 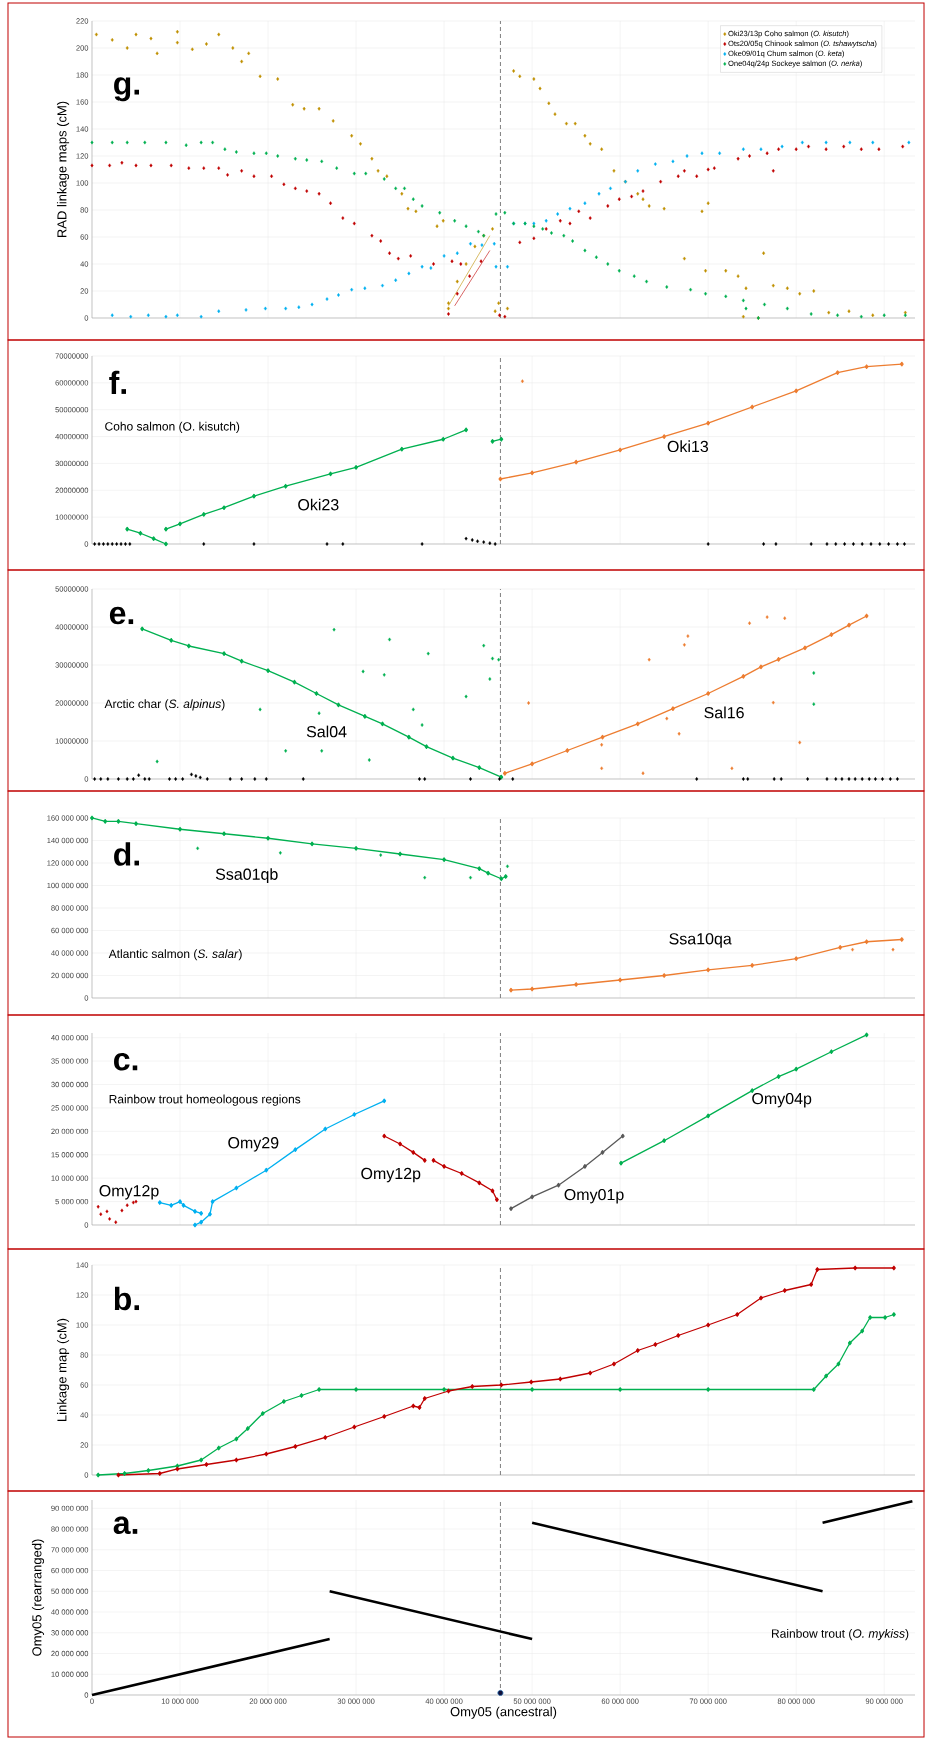 I want to click on series-label: Omy04p, so click(x=782, y=1100).